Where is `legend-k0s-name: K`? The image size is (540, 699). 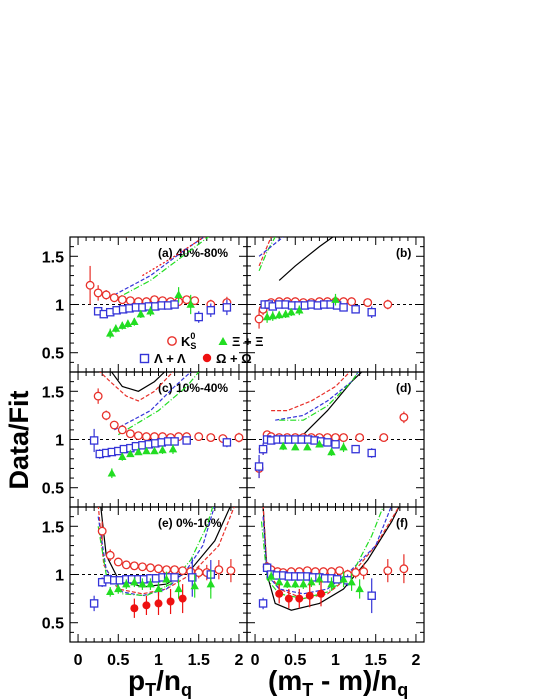 legend-k0s-name: K is located at coordinates (186, 341).